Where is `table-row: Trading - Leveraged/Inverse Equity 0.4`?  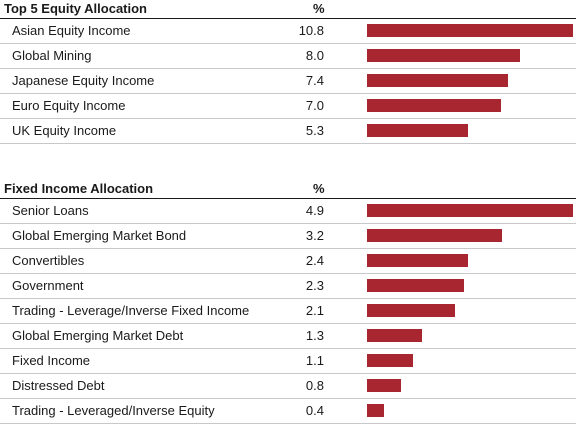
table-row: Trading - Leveraged/Inverse Equity 0.4 is located at coordinates (288, 411).